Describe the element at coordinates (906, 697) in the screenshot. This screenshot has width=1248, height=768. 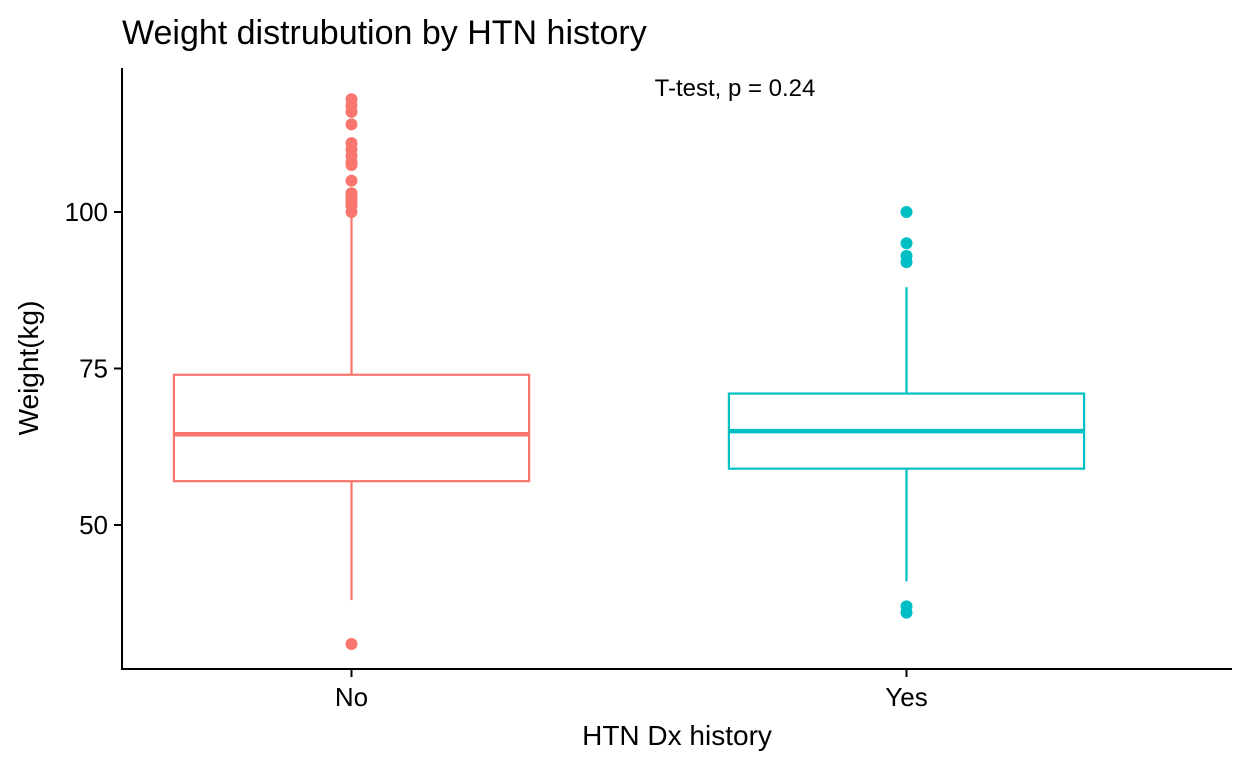
I see `x-tick-label: Yes` at that location.